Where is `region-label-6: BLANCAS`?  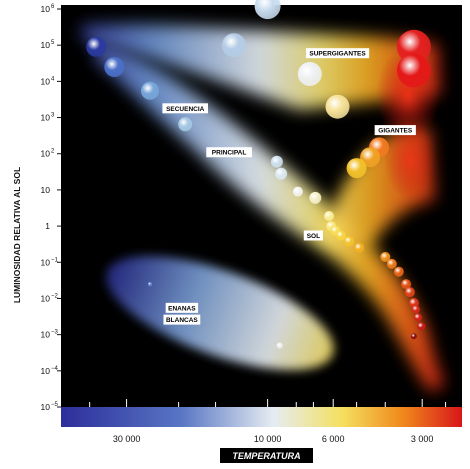 region-label-6: BLANCAS is located at coordinates (182, 320).